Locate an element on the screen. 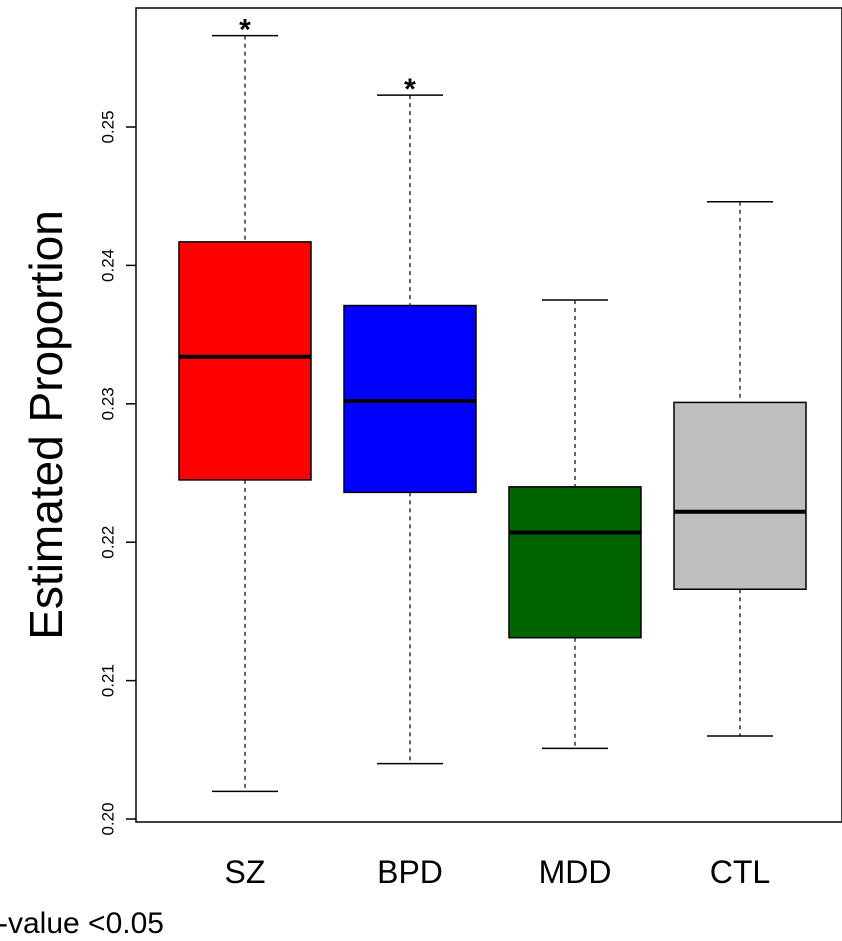 The height and width of the screenshot is (941, 842). box-ctl is located at coordinates (740, 468).